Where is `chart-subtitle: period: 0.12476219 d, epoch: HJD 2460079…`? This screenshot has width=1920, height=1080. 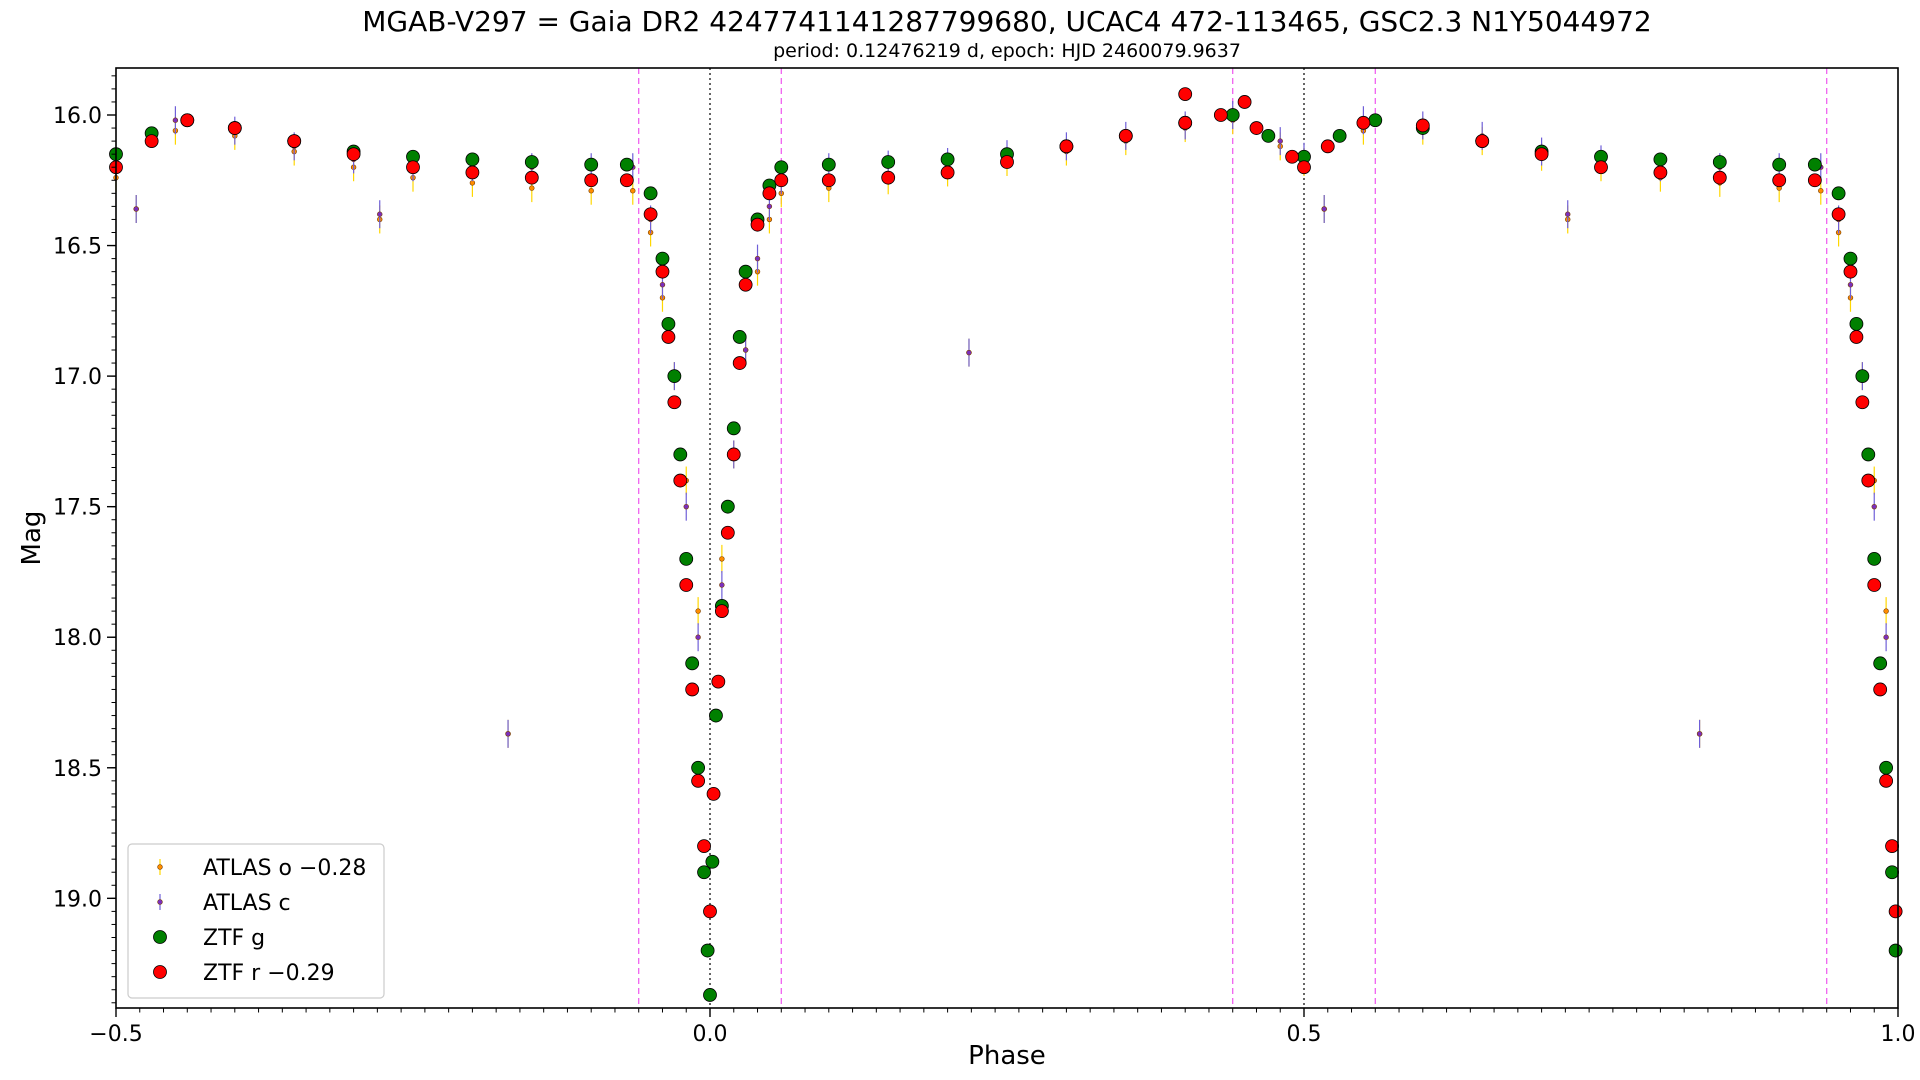
chart-subtitle: period: 0.12476219 d, epoch: HJD 2460079… is located at coordinates (1007, 51).